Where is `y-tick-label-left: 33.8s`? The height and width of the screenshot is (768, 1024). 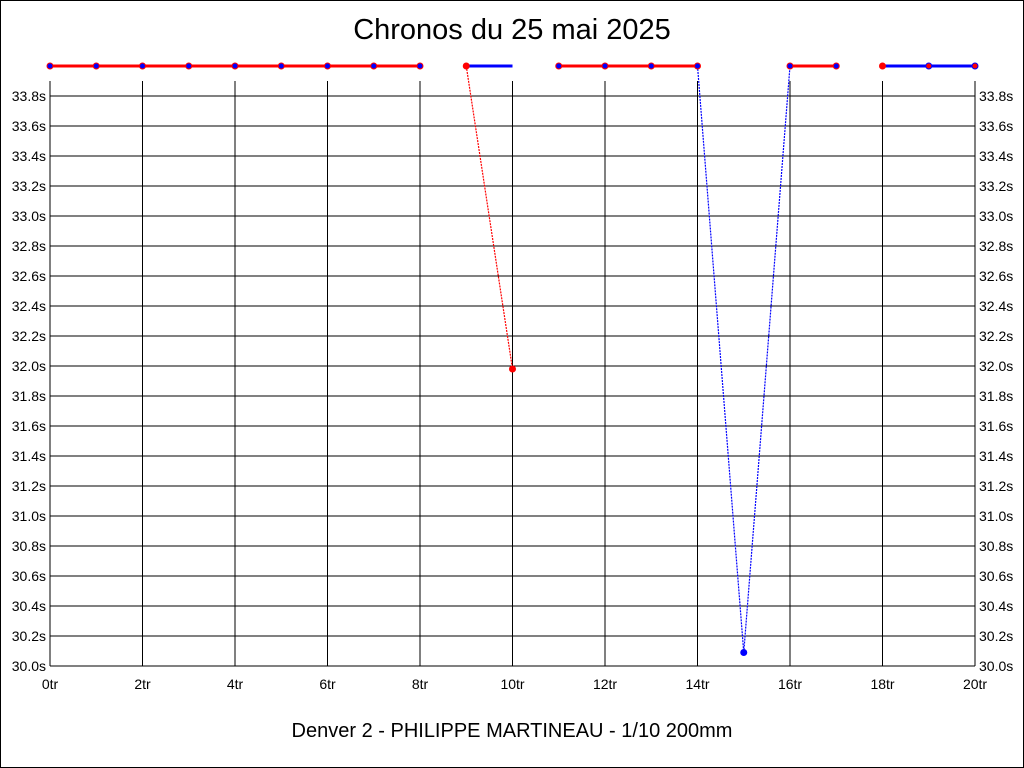
y-tick-label-left: 33.8s is located at coordinates (29, 96).